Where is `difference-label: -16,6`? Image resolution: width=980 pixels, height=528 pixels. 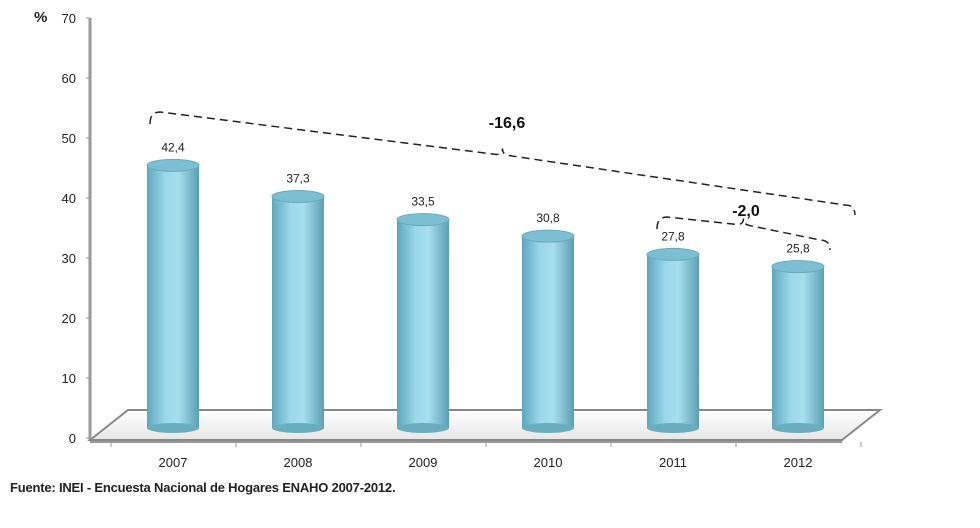 difference-label: -16,6 is located at coordinates (507, 123).